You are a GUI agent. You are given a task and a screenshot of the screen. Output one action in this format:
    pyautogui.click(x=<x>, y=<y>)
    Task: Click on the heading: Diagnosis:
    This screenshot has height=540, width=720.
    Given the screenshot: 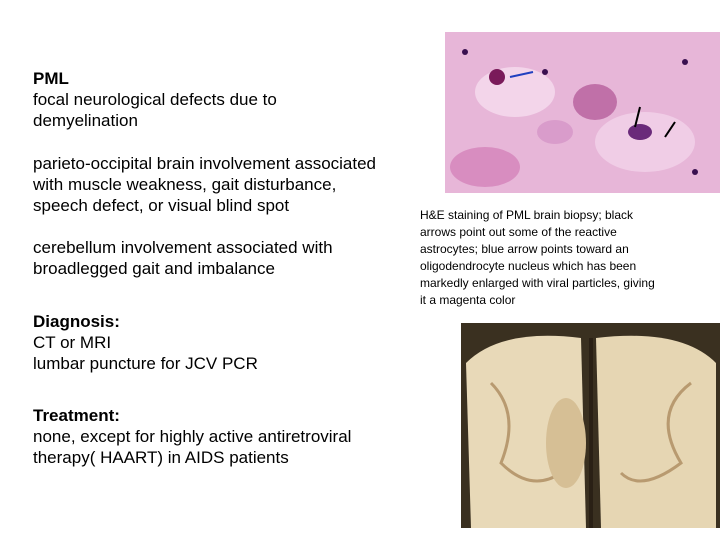 What is the action you would take?
    pyautogui.click(x=76, y=321)
    